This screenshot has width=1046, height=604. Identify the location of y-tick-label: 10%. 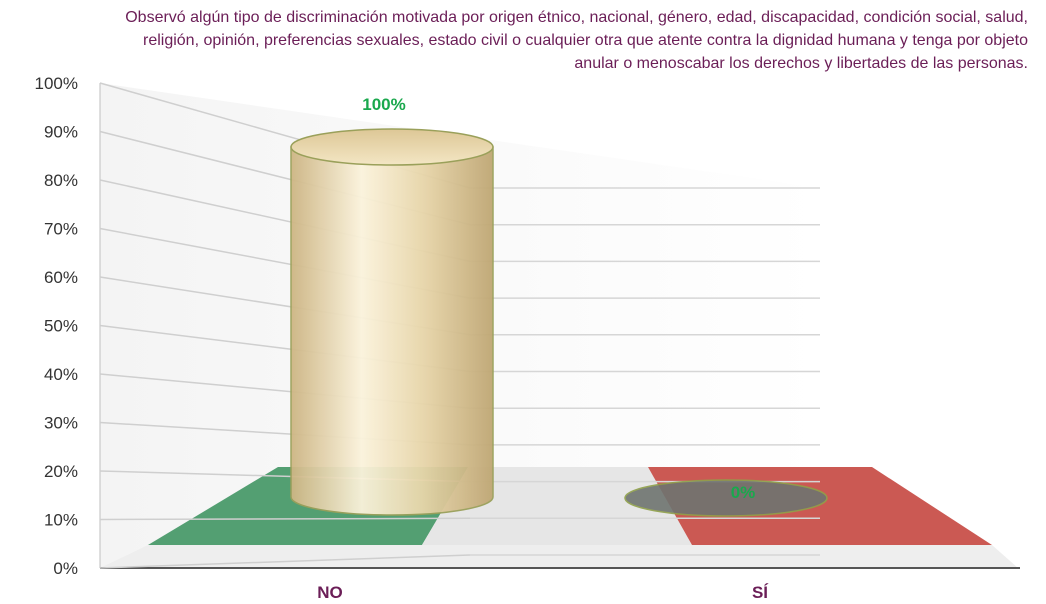
(61, 520).